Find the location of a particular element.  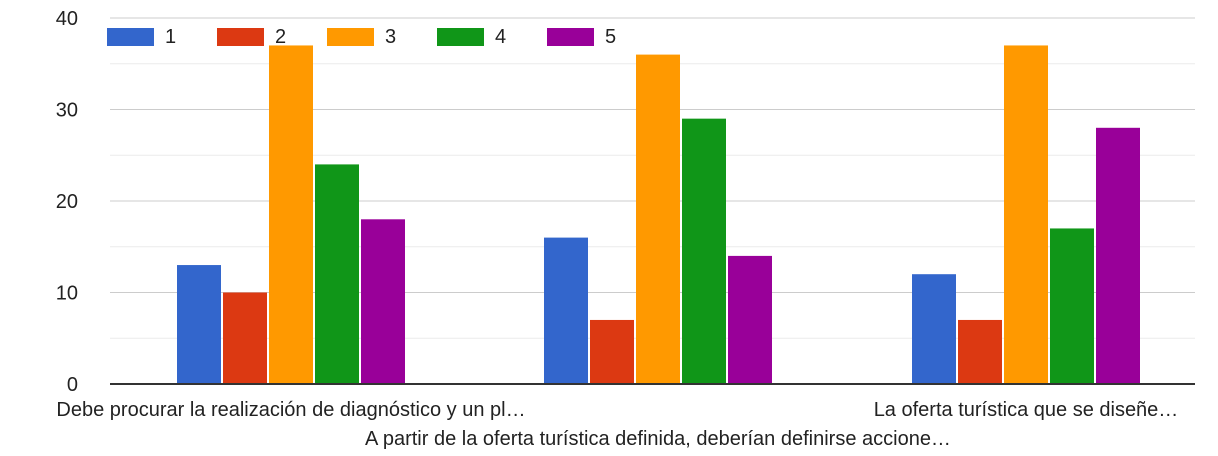

legend: 1 2 3 4 5 is located at coordinates (361, 37).